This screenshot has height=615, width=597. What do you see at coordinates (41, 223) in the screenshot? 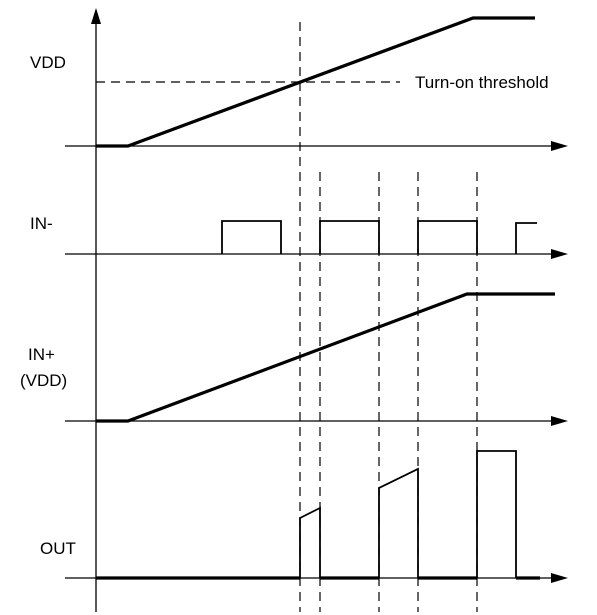
I see `in-minus-label: IN-` at bounding box center [41, 223].